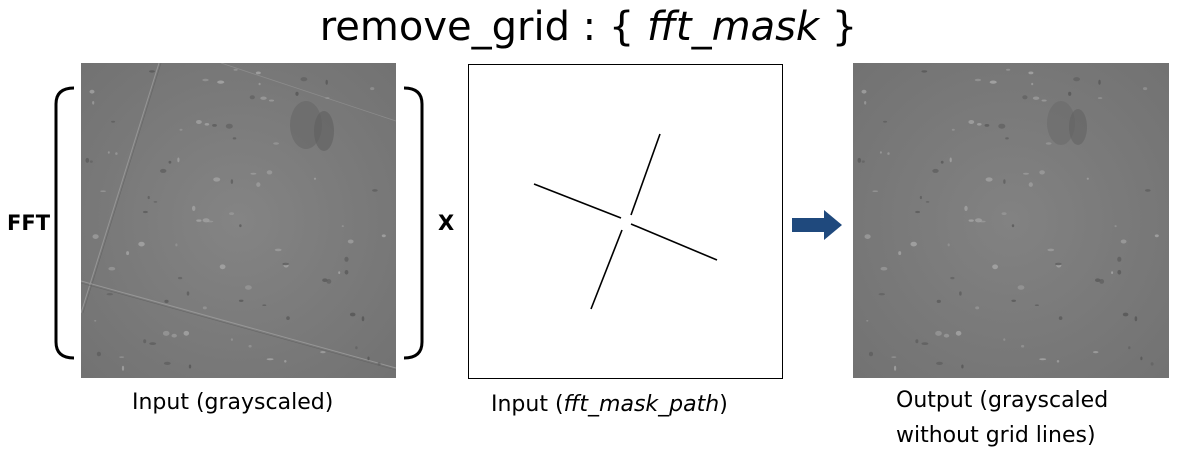 The width and height of the screenshot is (1177, 457). I want to click on title-suffix: }, so click(838, 27).